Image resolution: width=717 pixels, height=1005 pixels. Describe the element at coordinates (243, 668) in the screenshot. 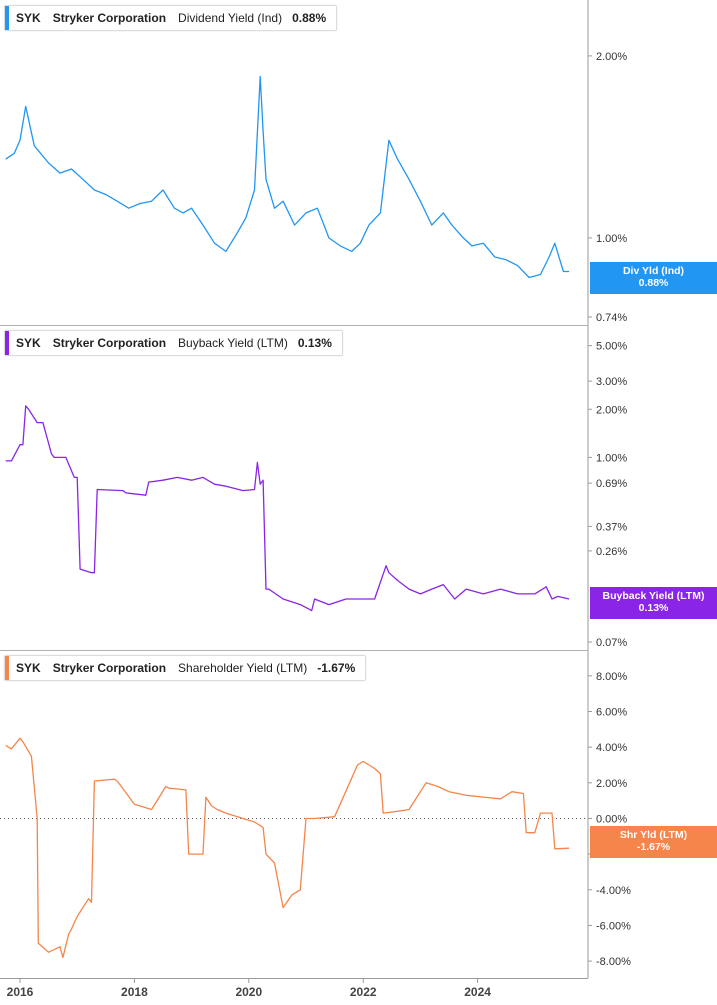

I see `legend-metric: Shareholder Yield (LTM)` at that location.